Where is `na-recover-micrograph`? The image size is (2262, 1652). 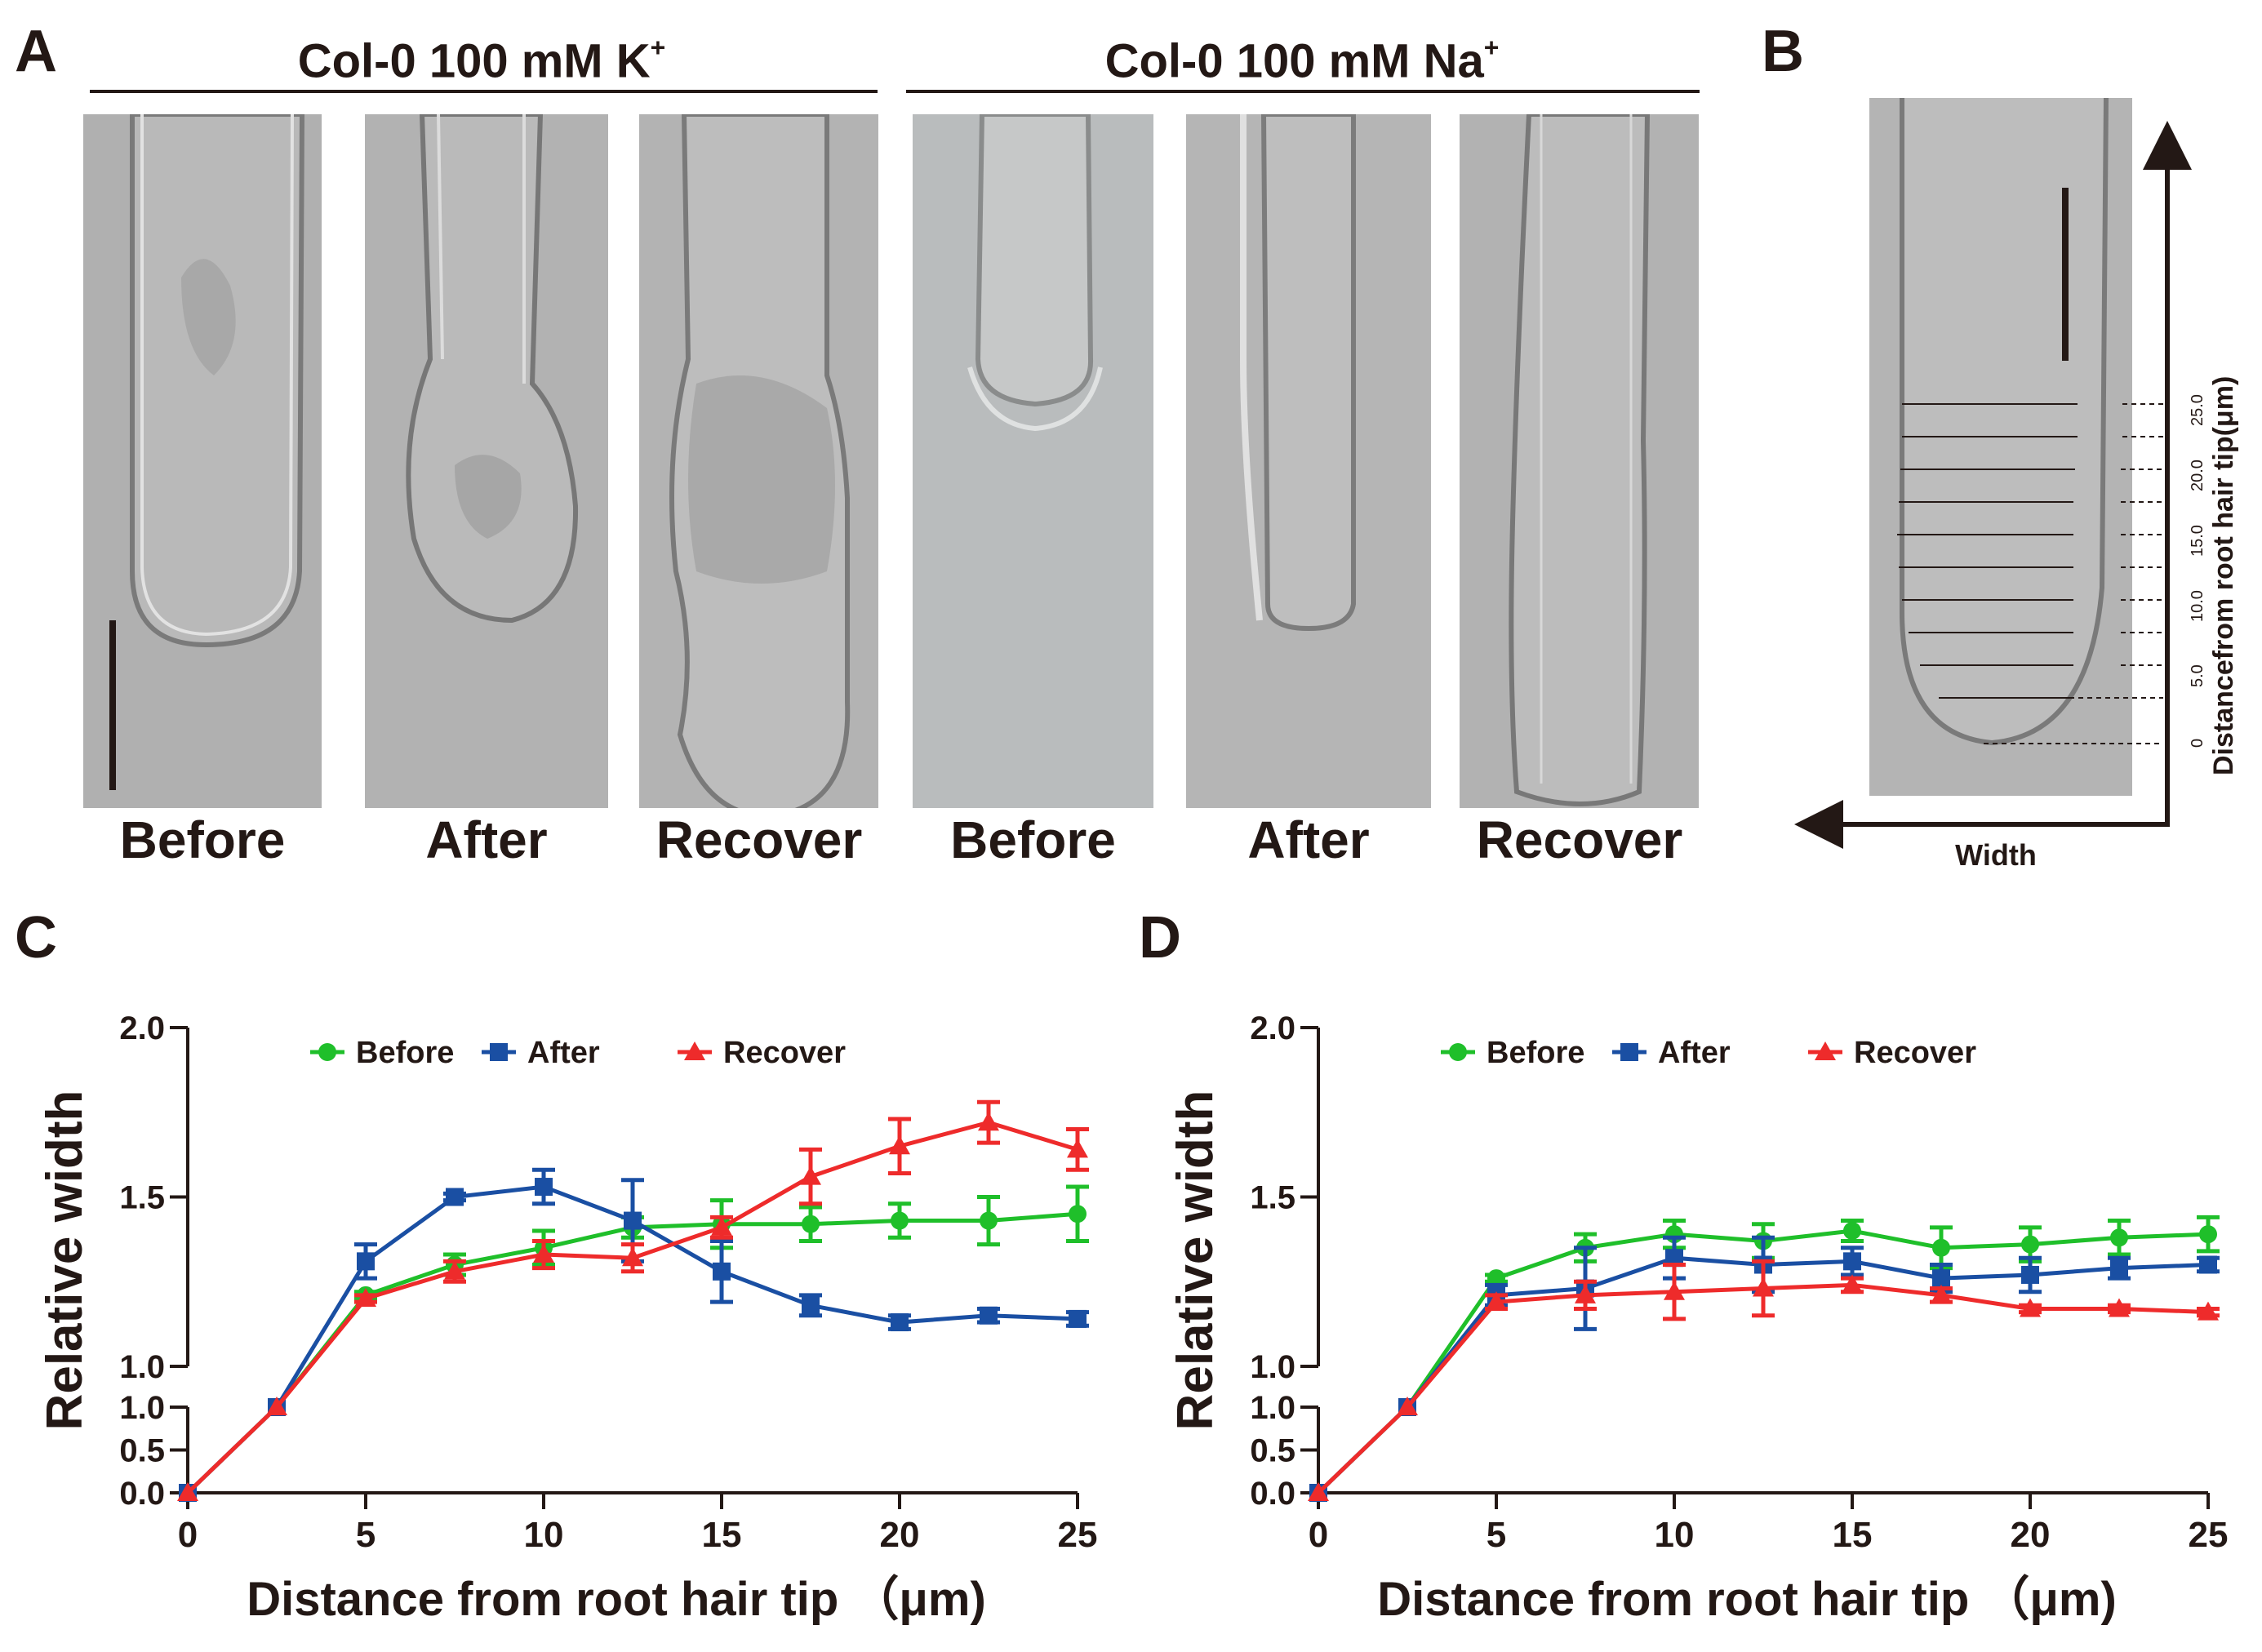
na-recover-micrograph is located at coordinates (1579, 461).